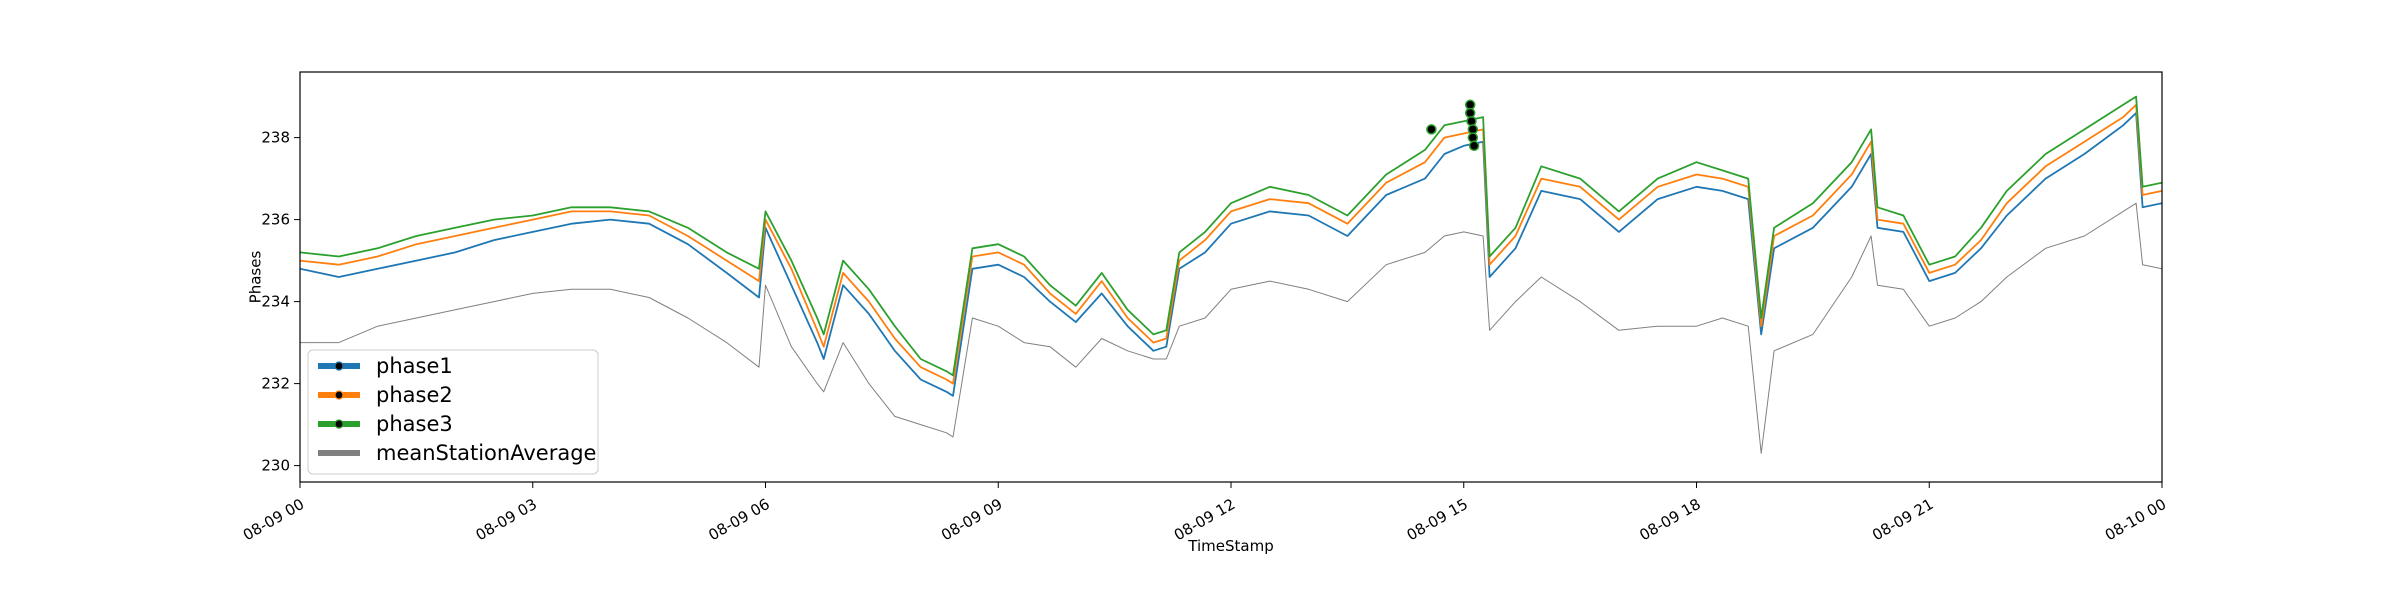 This screenshot has width=2400, height=600. I want to click on x-tick-label: 08-09 09, so click(971, 519).